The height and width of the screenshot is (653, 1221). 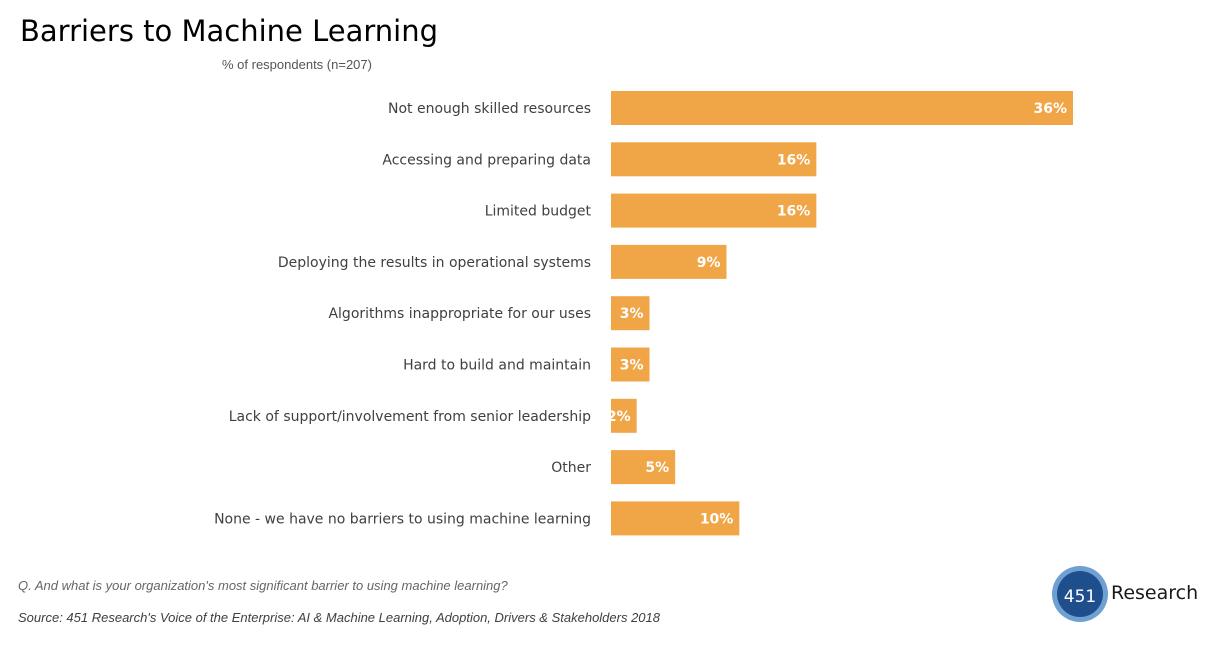 I want to click on category-label: Hard to build and maintain, so click(x=497, y=366).